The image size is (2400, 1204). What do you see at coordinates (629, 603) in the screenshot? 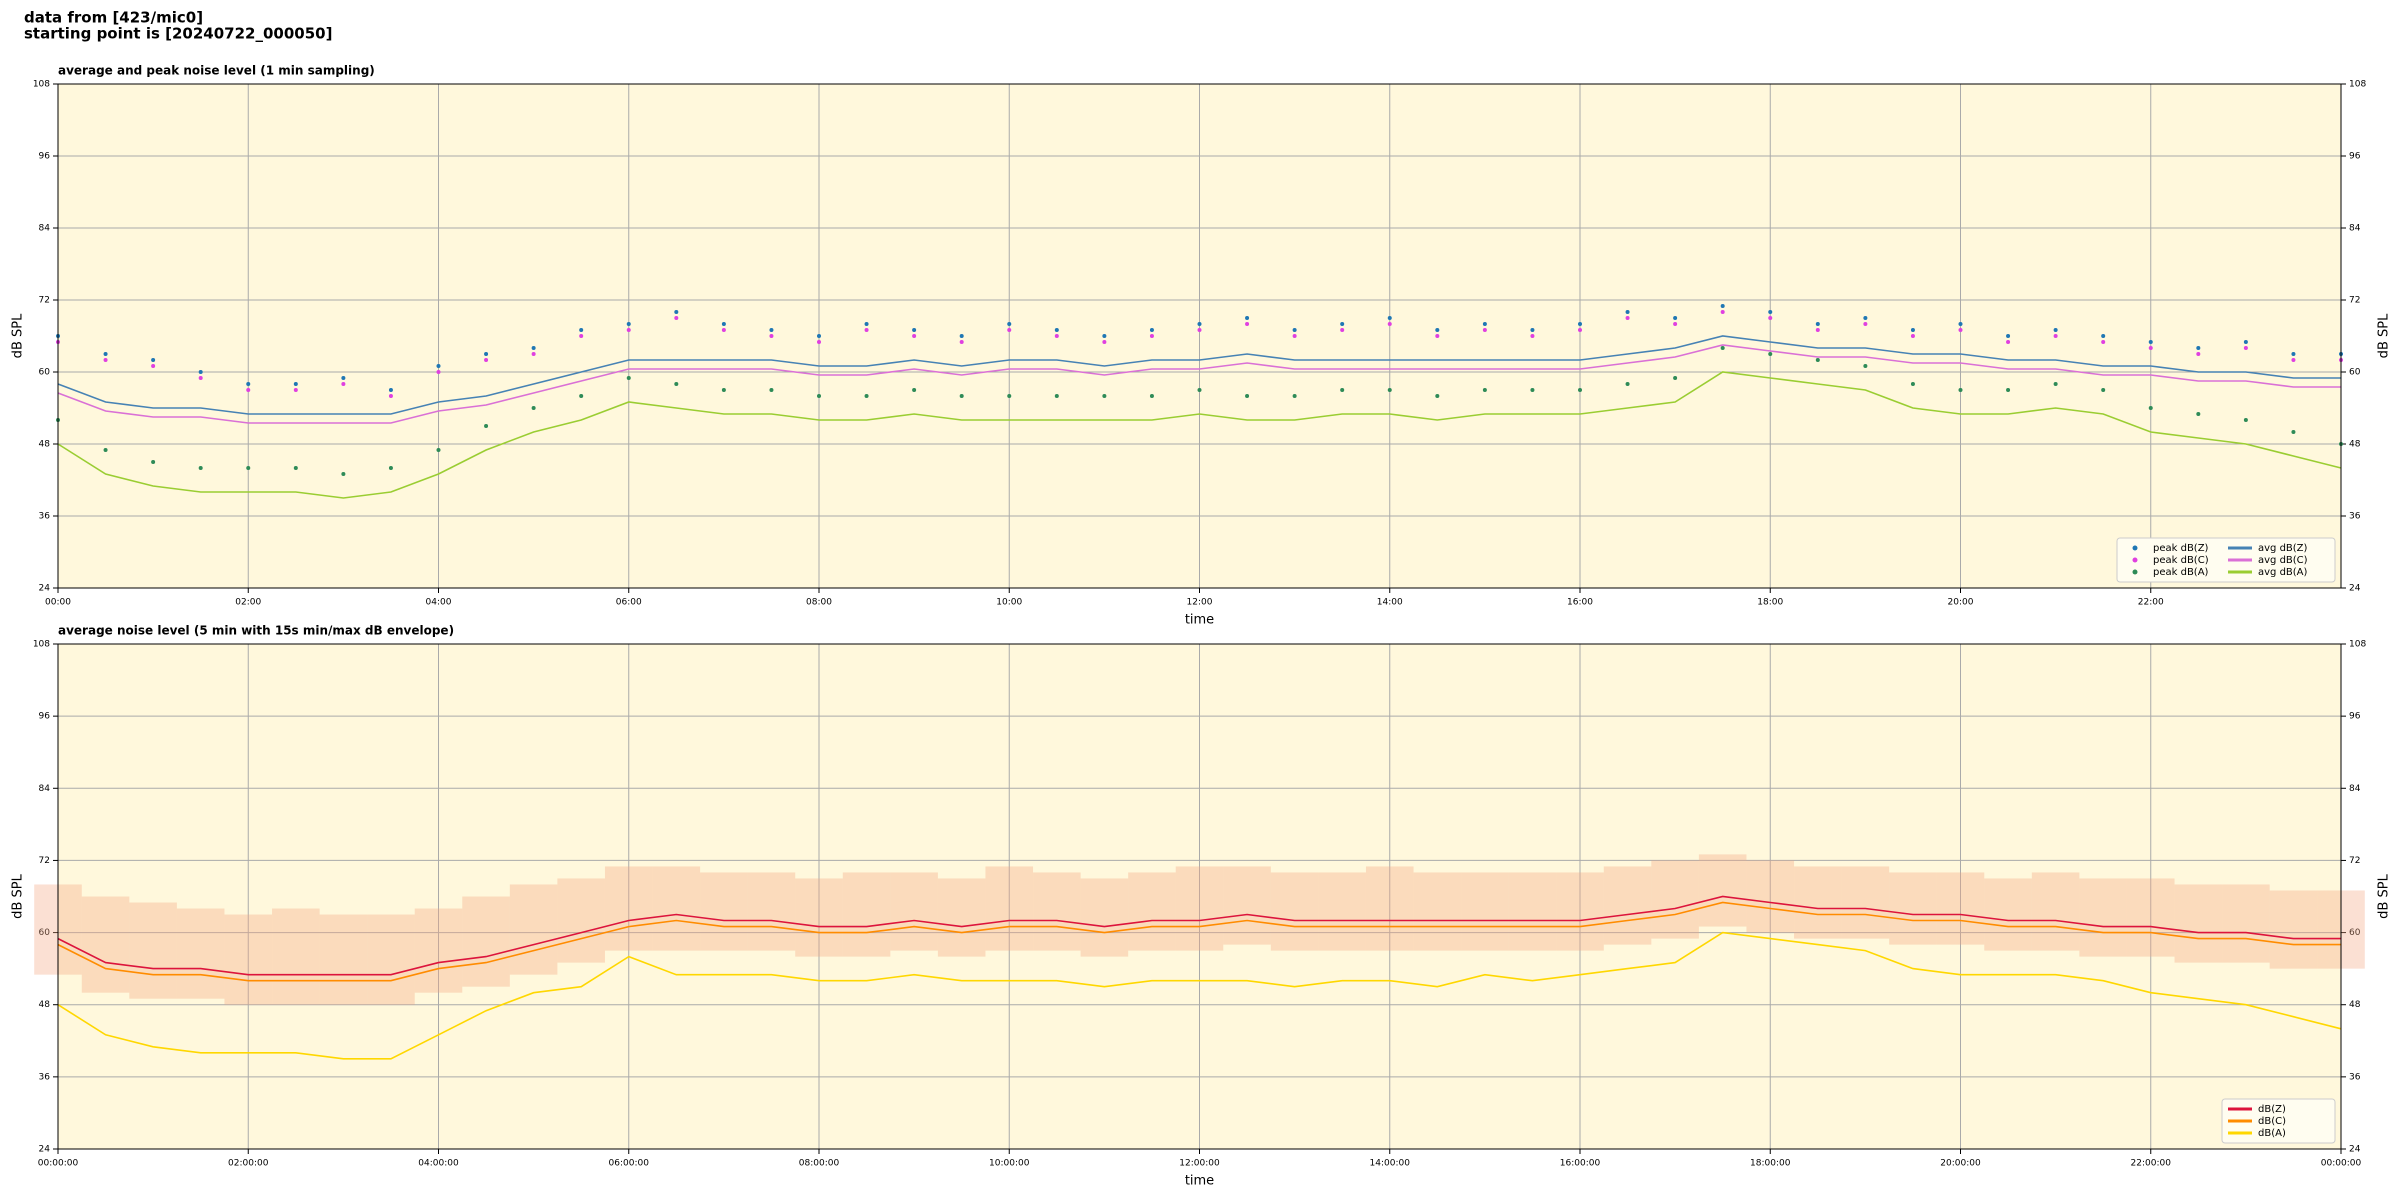
I see `x-tick-label: 06:00` at bounding box center [629, 603].